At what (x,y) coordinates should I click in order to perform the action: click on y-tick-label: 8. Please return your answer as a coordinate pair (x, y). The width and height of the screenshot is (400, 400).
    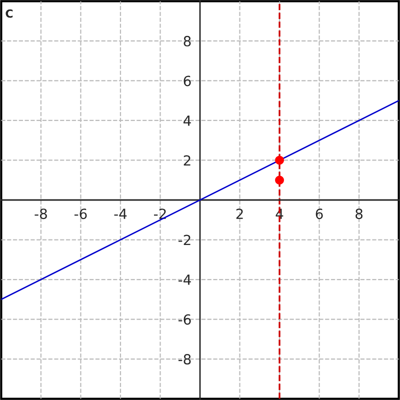
    Looking at the image, I should click on (187, 41).